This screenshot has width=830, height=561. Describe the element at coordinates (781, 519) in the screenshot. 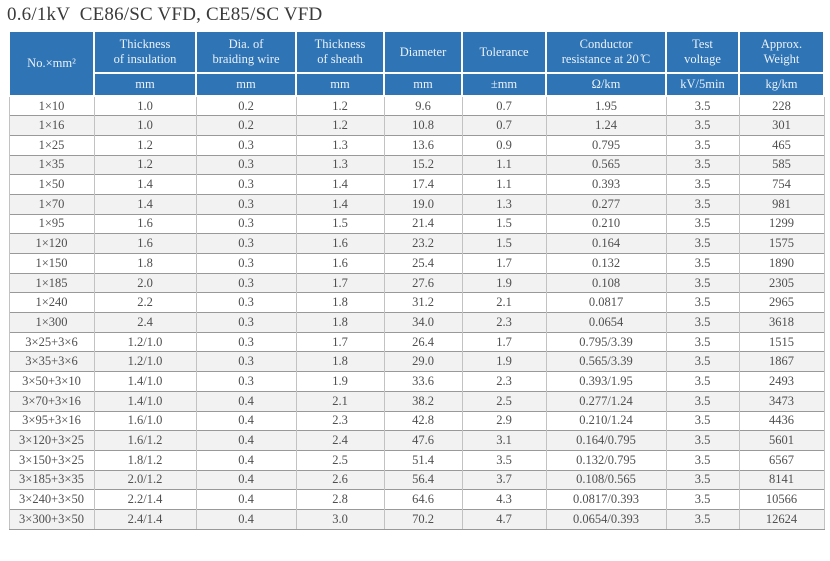

I see `cell-approx-weight: 12624` at that location.